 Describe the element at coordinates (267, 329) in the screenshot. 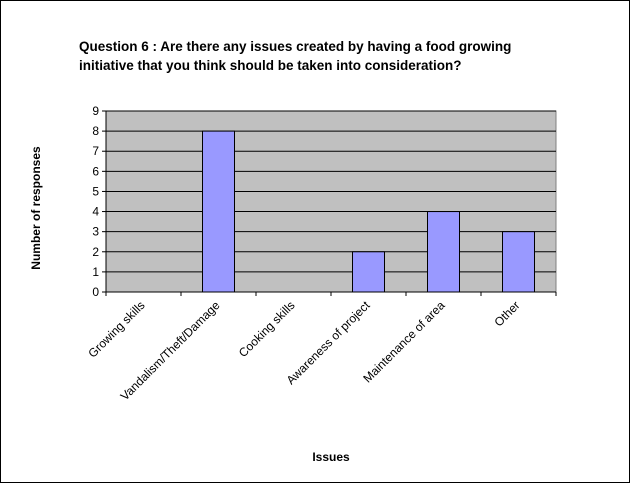

I see `x-tick-label: Cooking skills` at that location.